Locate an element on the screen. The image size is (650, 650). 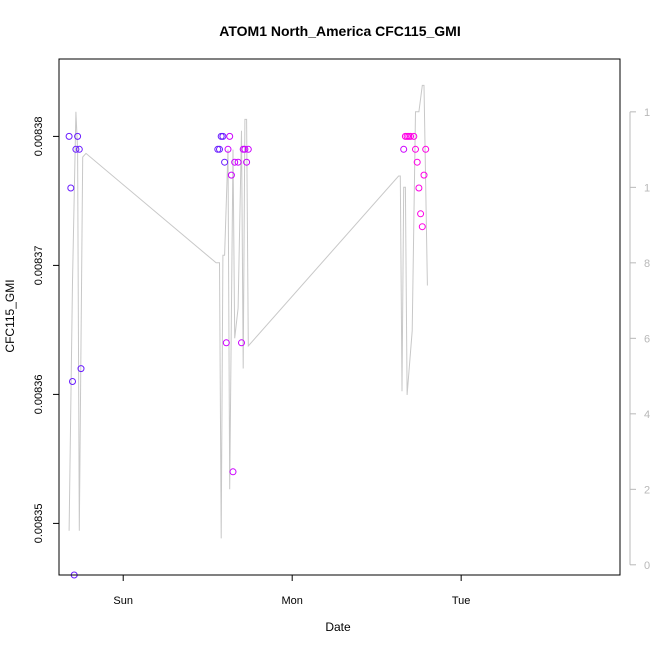
right-tick-label: 2000 is located at coordinates (647, 490).